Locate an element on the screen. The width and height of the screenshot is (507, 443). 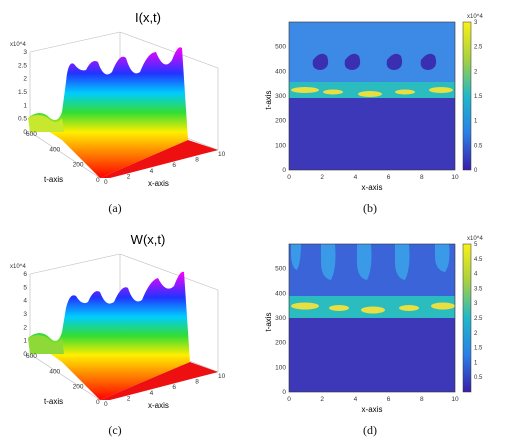
contour-b-peaks is located at coordinates (372, 92).